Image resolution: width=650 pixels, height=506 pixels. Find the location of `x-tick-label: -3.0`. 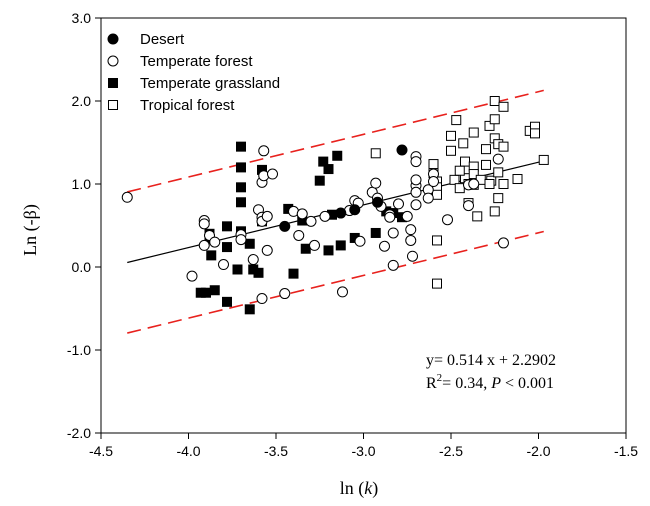

x-tick-label: -3.0 is located at coordinates (363, 451).